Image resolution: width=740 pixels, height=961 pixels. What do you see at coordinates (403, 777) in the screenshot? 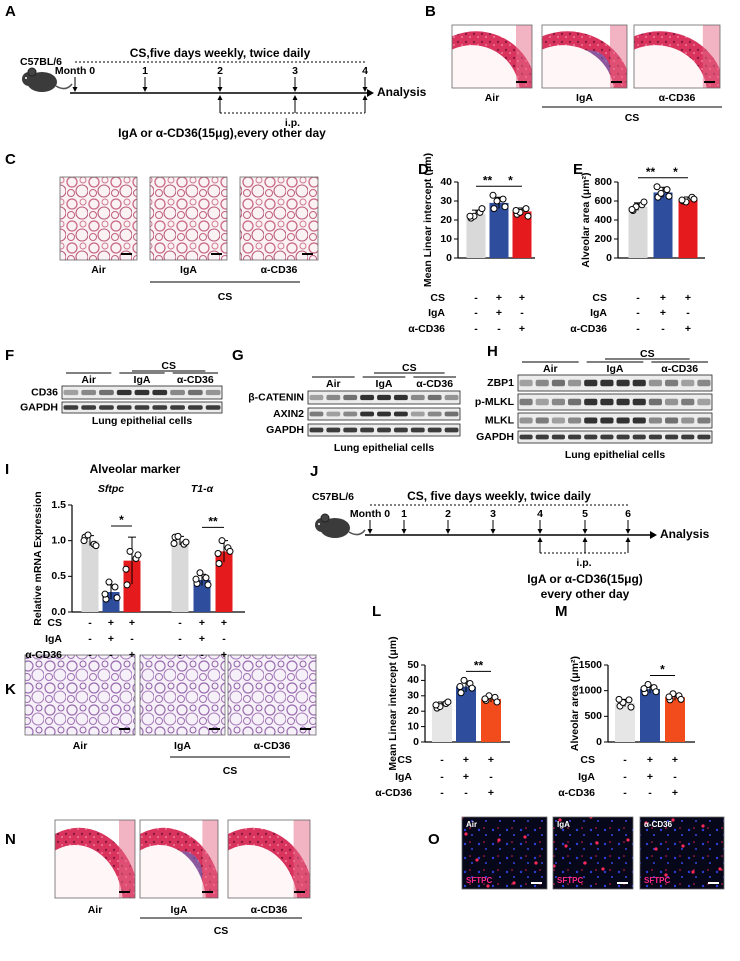
I see `condition-label: IgA` at bounding box center [403, 777].